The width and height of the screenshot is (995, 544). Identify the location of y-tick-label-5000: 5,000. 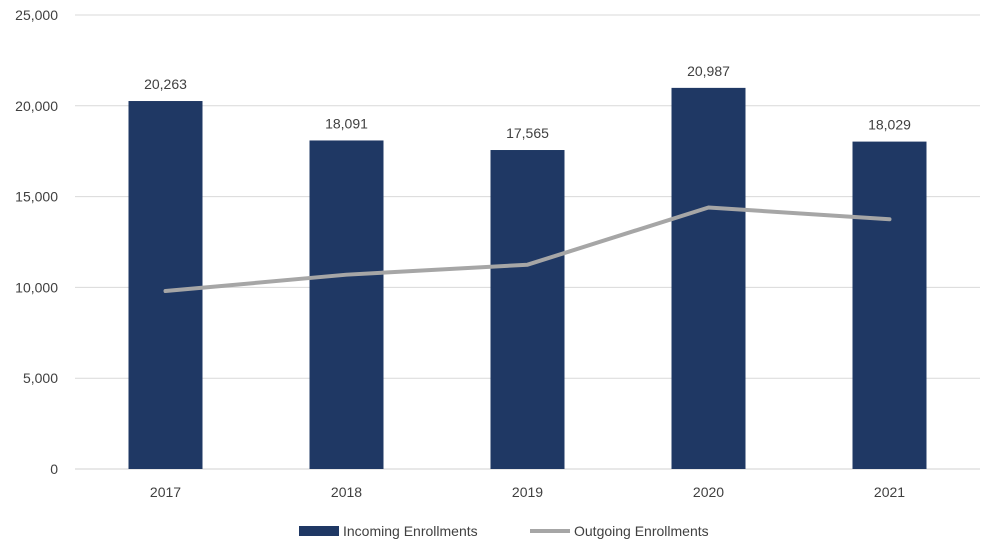
(40, 378).